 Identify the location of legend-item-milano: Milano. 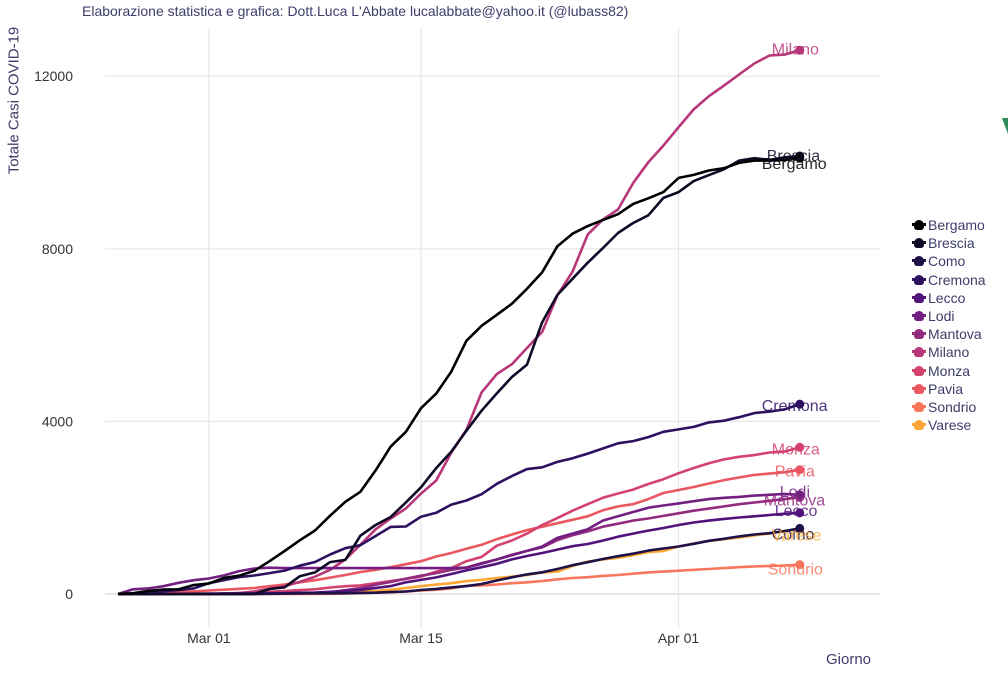
(949, 352).